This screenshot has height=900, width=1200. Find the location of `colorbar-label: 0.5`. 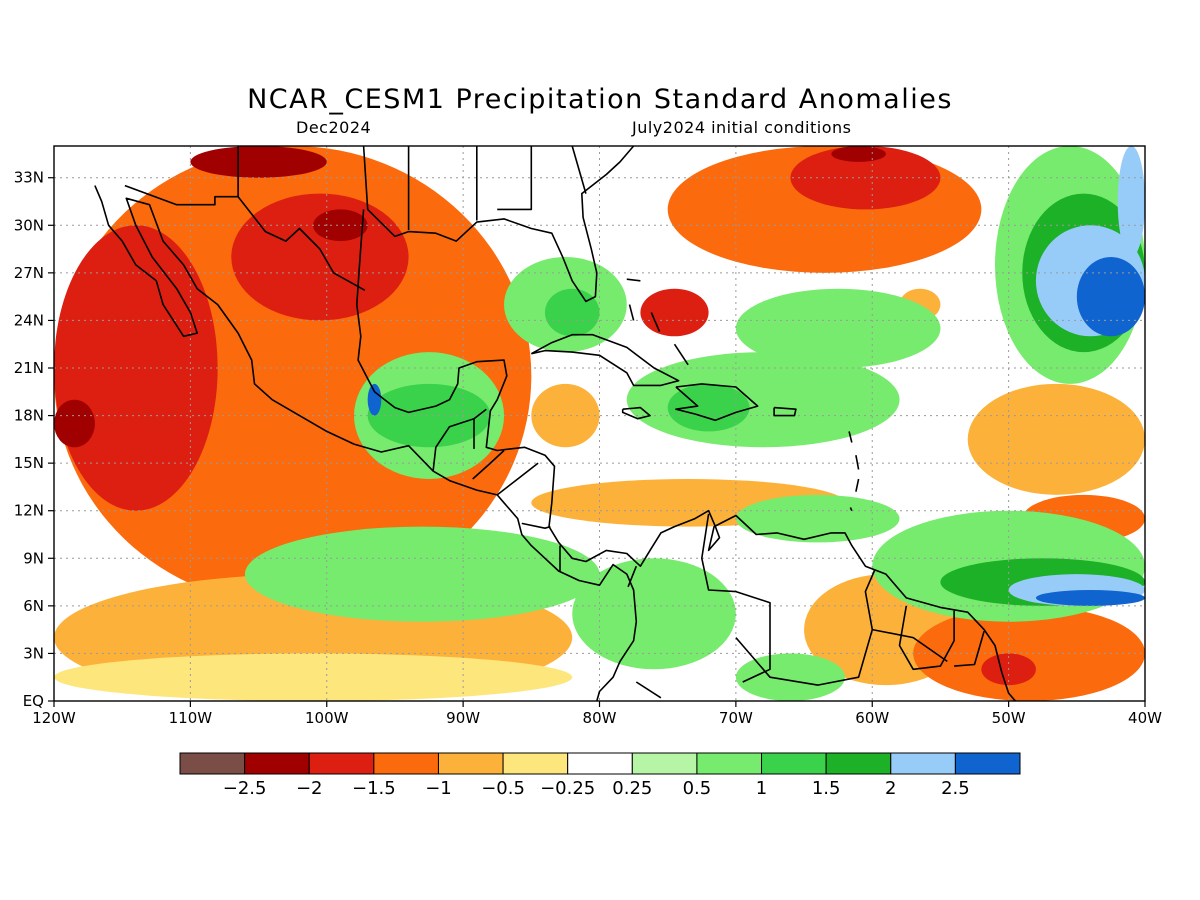

colorbar-label: 0.5 is located at coordinates (697, 788).